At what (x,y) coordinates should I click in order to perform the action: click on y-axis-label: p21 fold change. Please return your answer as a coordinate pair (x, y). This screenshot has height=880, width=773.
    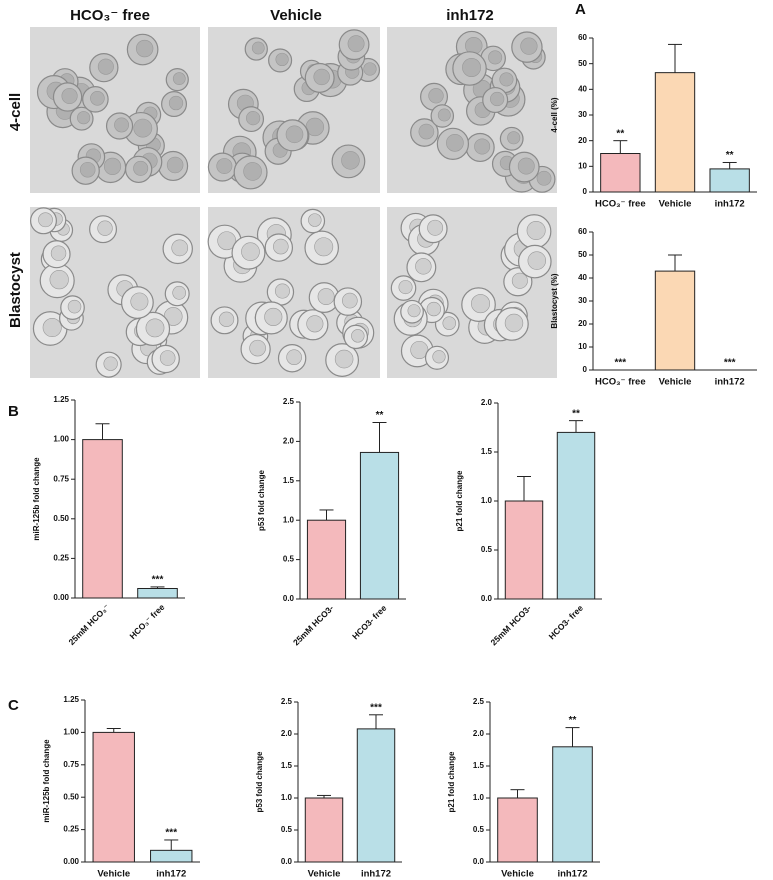
    Looking at the image, I should click on (459, 500).